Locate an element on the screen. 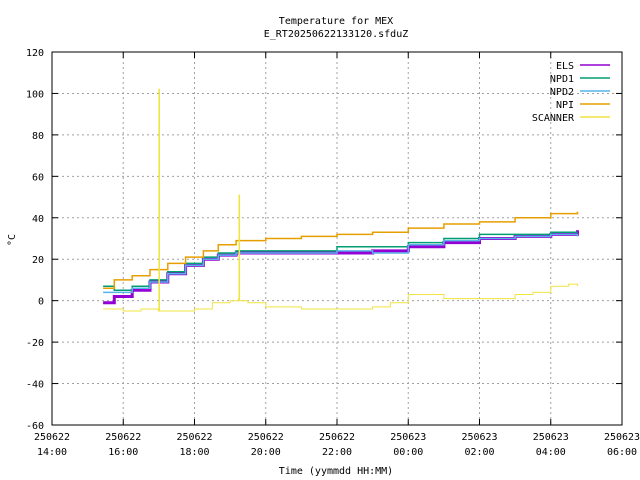 The height and width of the screenshot is (480, 640). legend-label-npd2: NPD2 is located at coordinates (562, 92).